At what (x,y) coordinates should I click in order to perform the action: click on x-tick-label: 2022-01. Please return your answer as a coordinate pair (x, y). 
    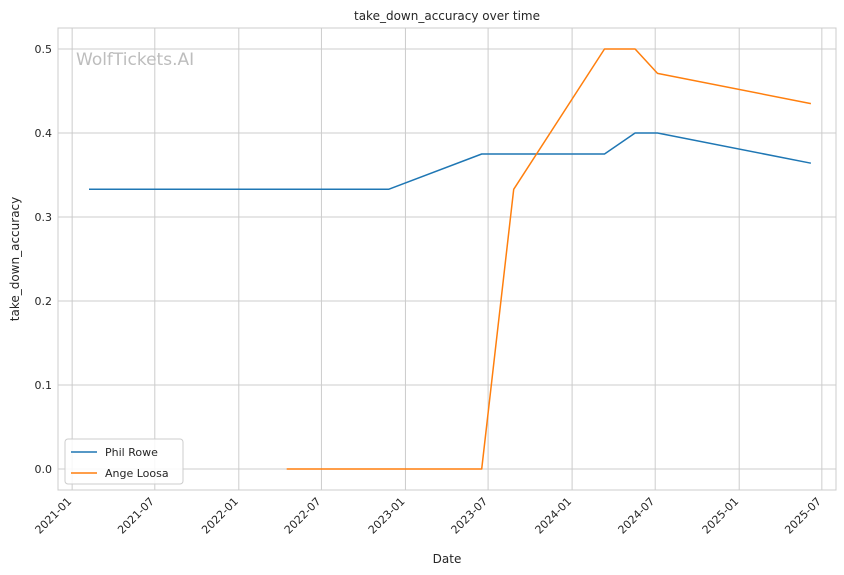
    Looking at the image, I should click on (220, 516).